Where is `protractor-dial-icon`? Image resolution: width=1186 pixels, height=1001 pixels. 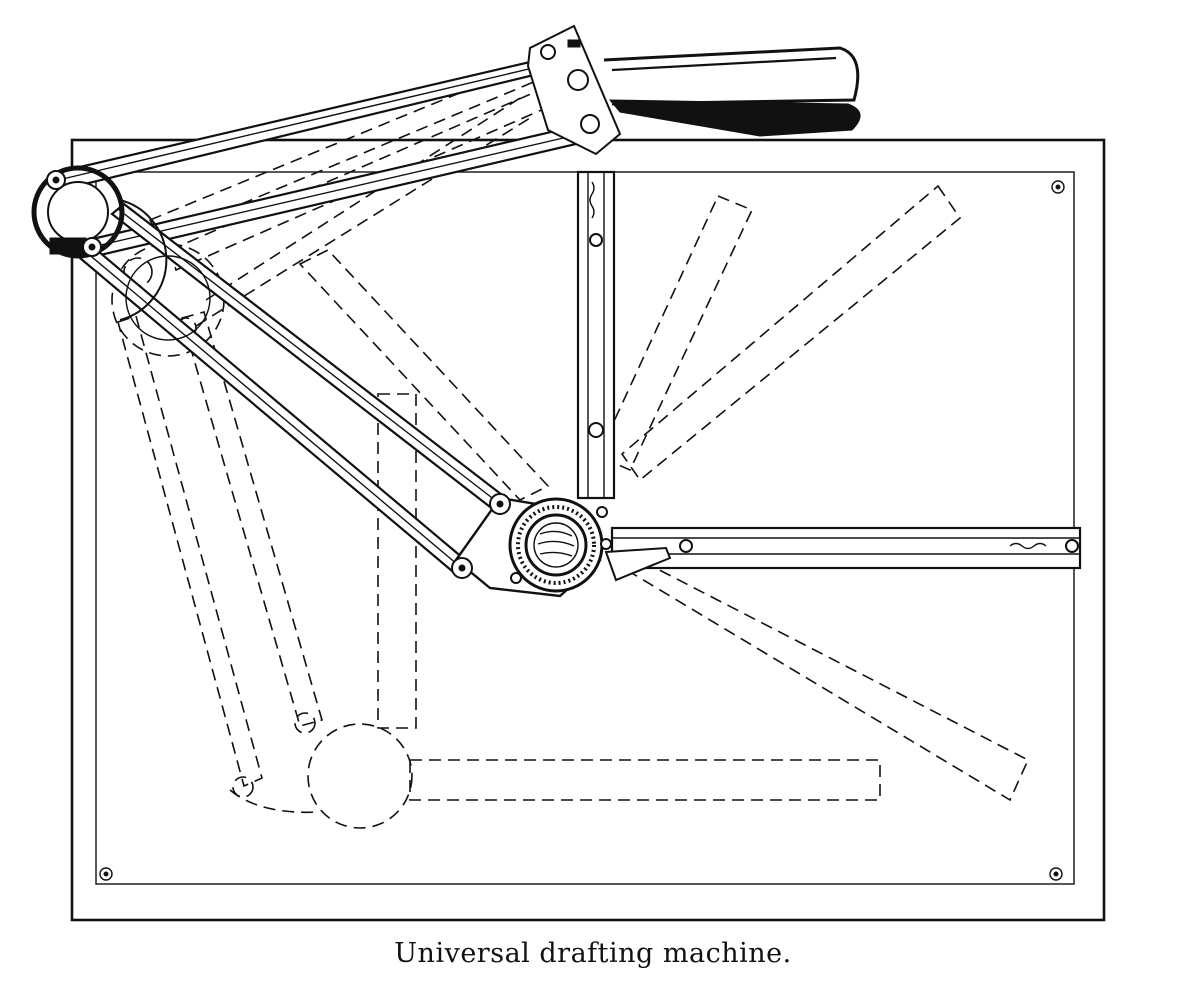 protractor-dial-icon is located at coordinates (560, 545).